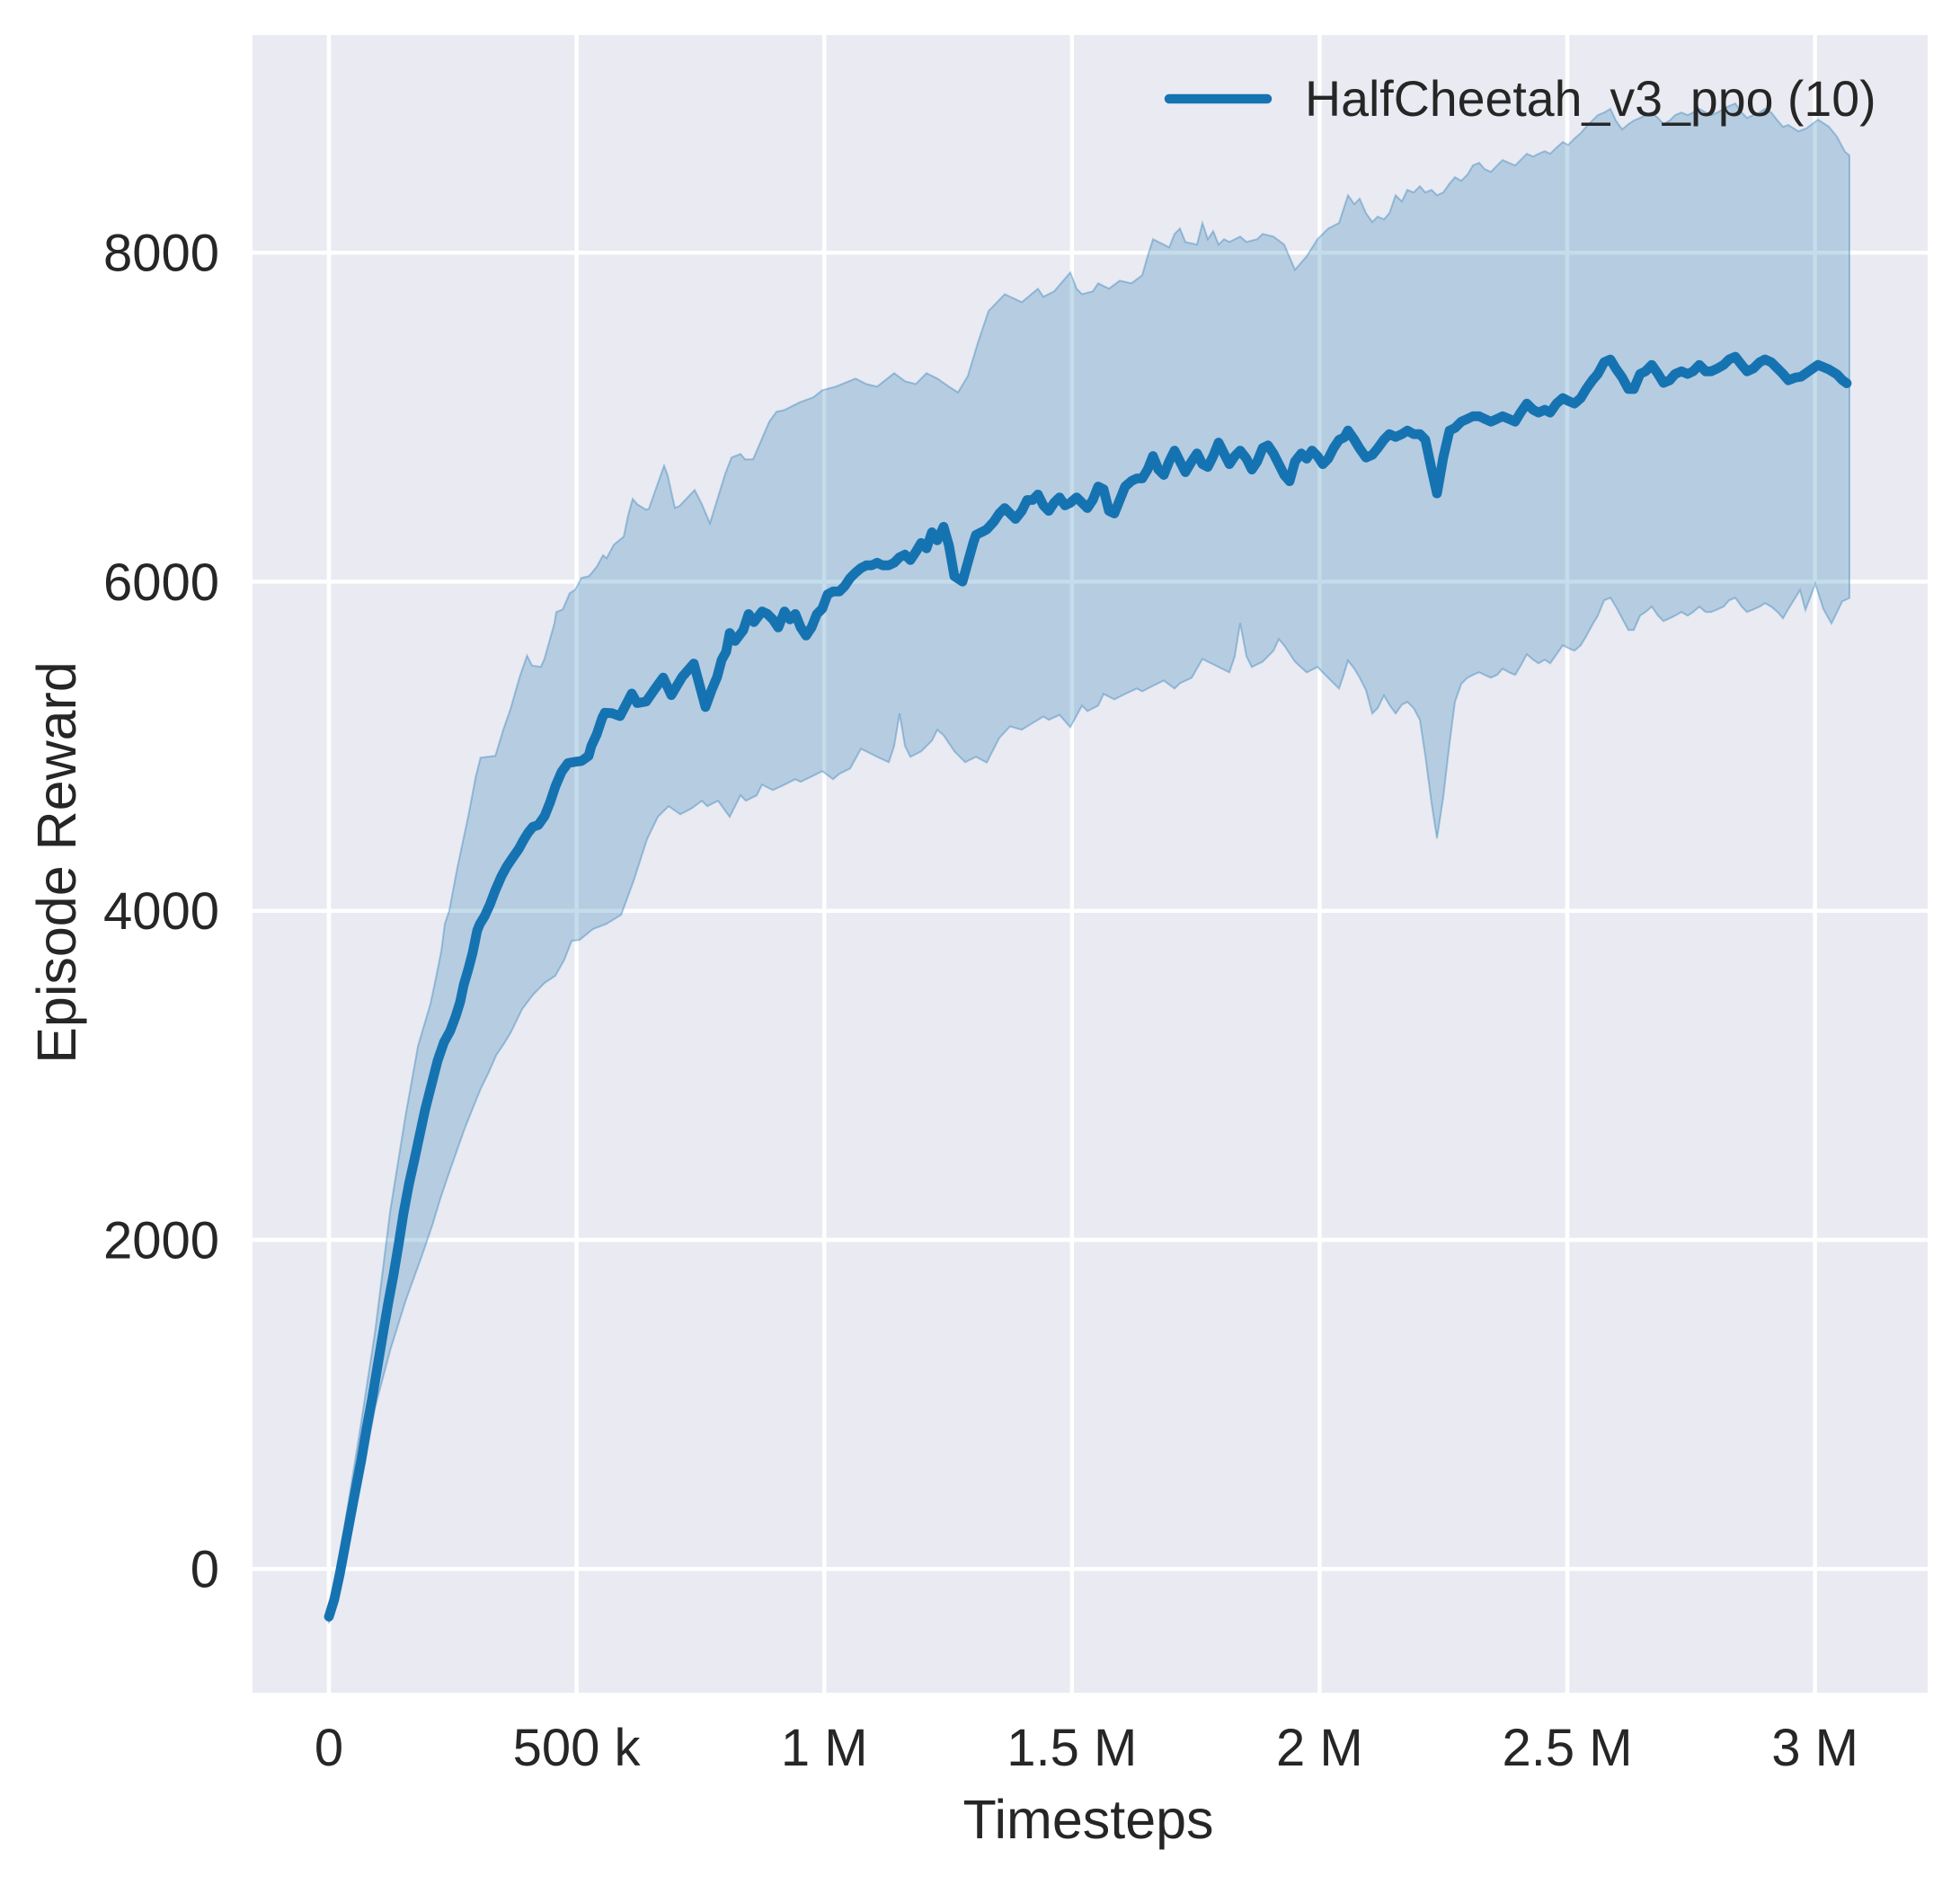 Image resolution: width=1960 pixels, height=1885 pixels. I want to click on svg-text: Episode Reward, so click(57, 862).